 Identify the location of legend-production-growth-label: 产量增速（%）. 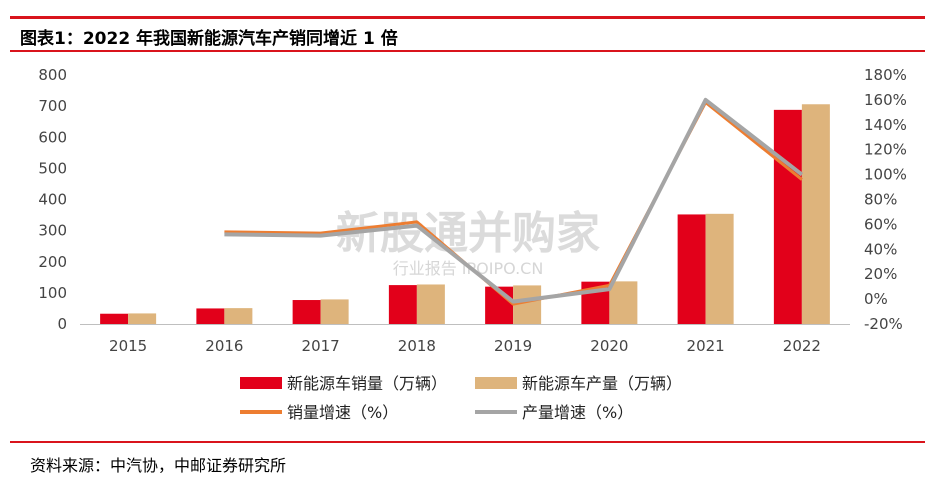
(577, 412).